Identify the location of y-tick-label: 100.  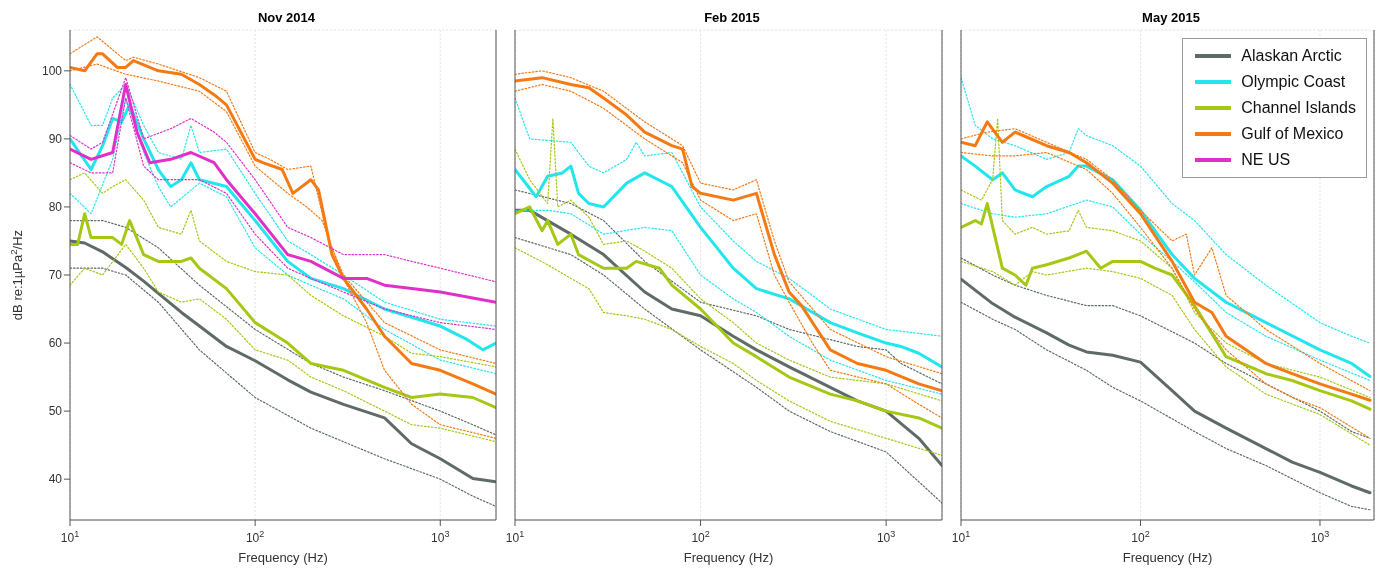
(52, 71).